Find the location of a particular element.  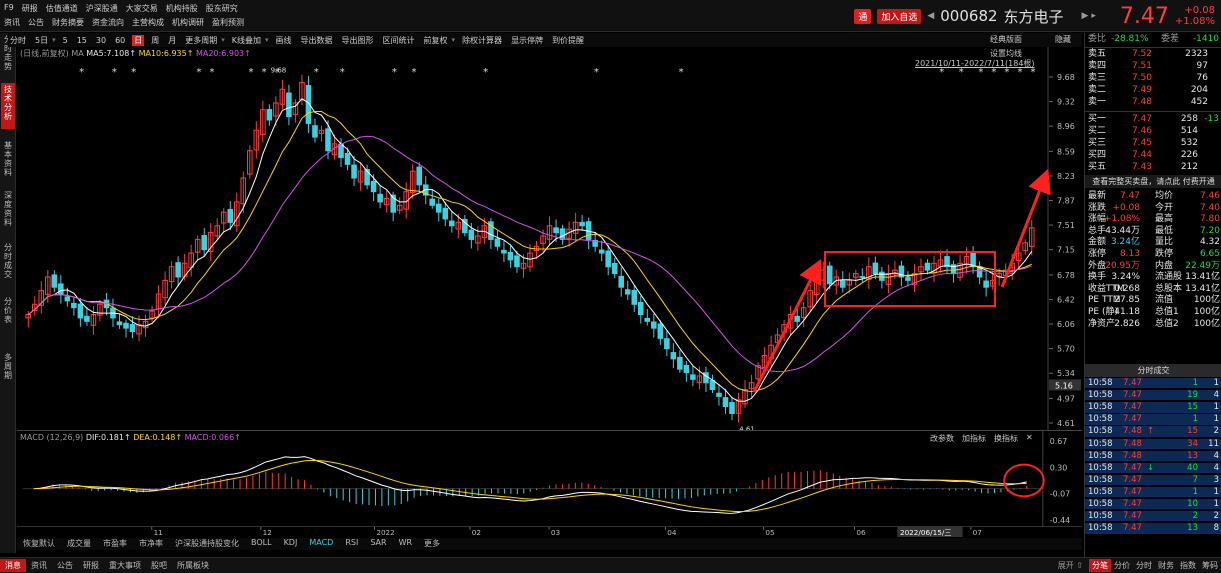

menu-block-trade: 大家交易 is located at coordinates (141, 8).